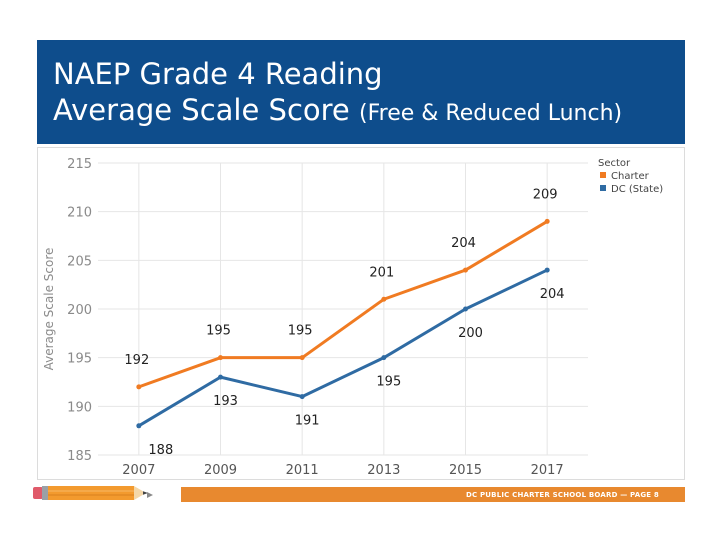 Image resolution: width=720 pixels, height=540 pixels. Describe the element at coordinates (470, 333) in the screenshot. I see `data-label: 200` at that location.